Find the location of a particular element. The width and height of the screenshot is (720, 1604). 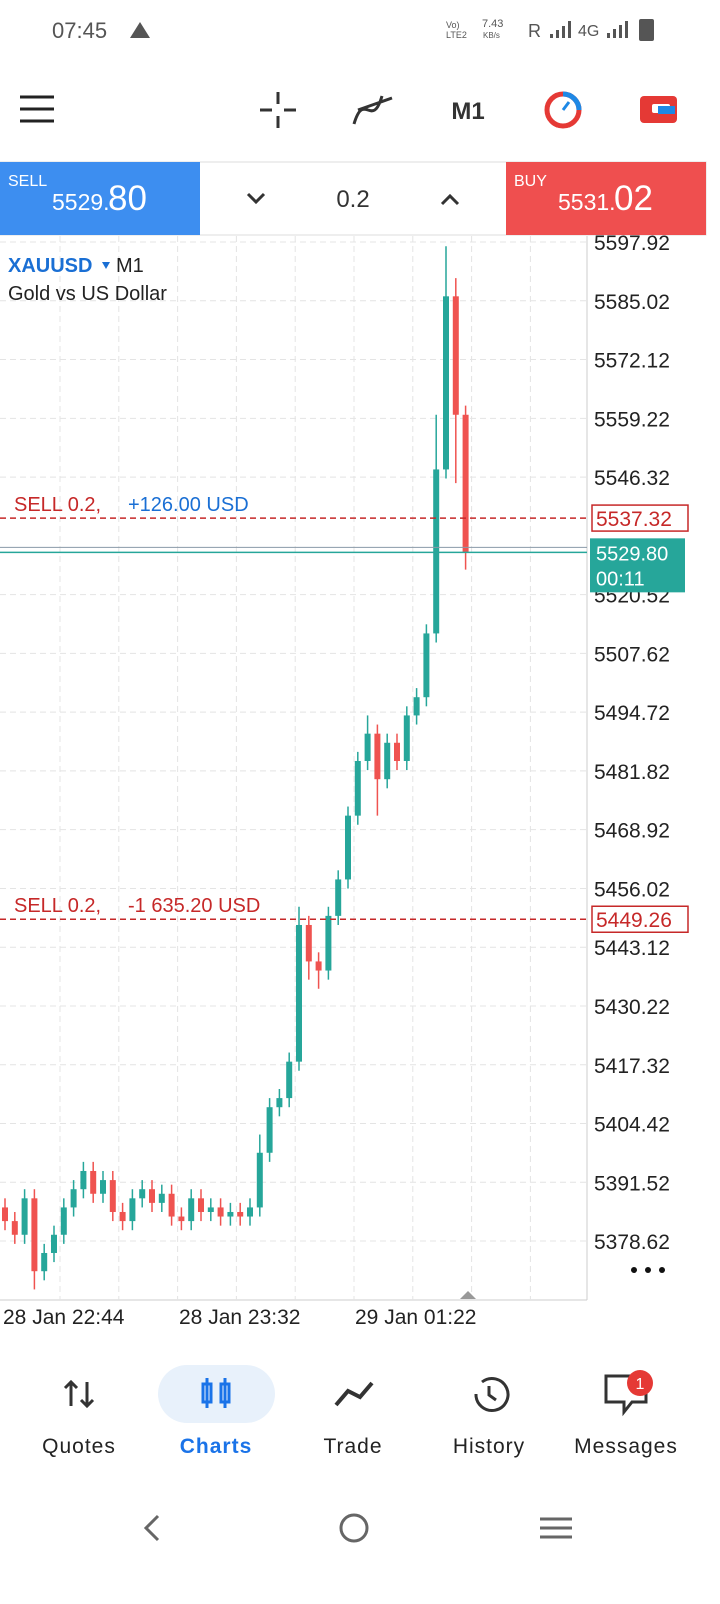

battery-icon is located at coordinates (646, 30).